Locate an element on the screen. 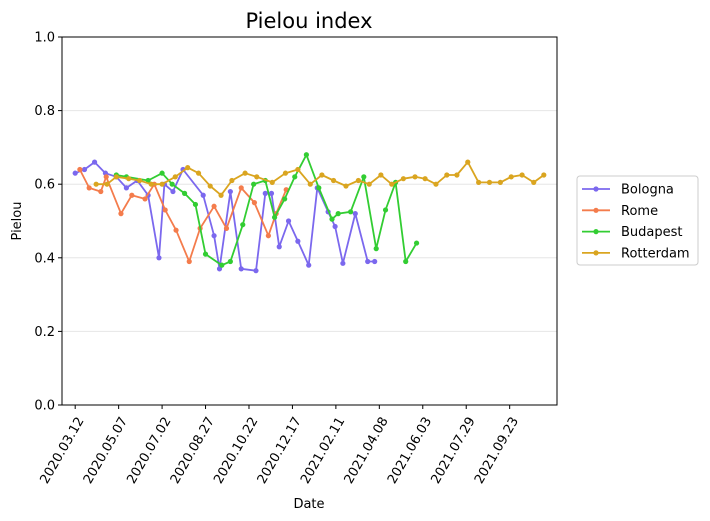 Image resolution: width=710 pixels, height=521 pixels. y-axis: 0.0 0.2 0.4 0.6 0.8 1.0 is located at coordinates (48, 222).